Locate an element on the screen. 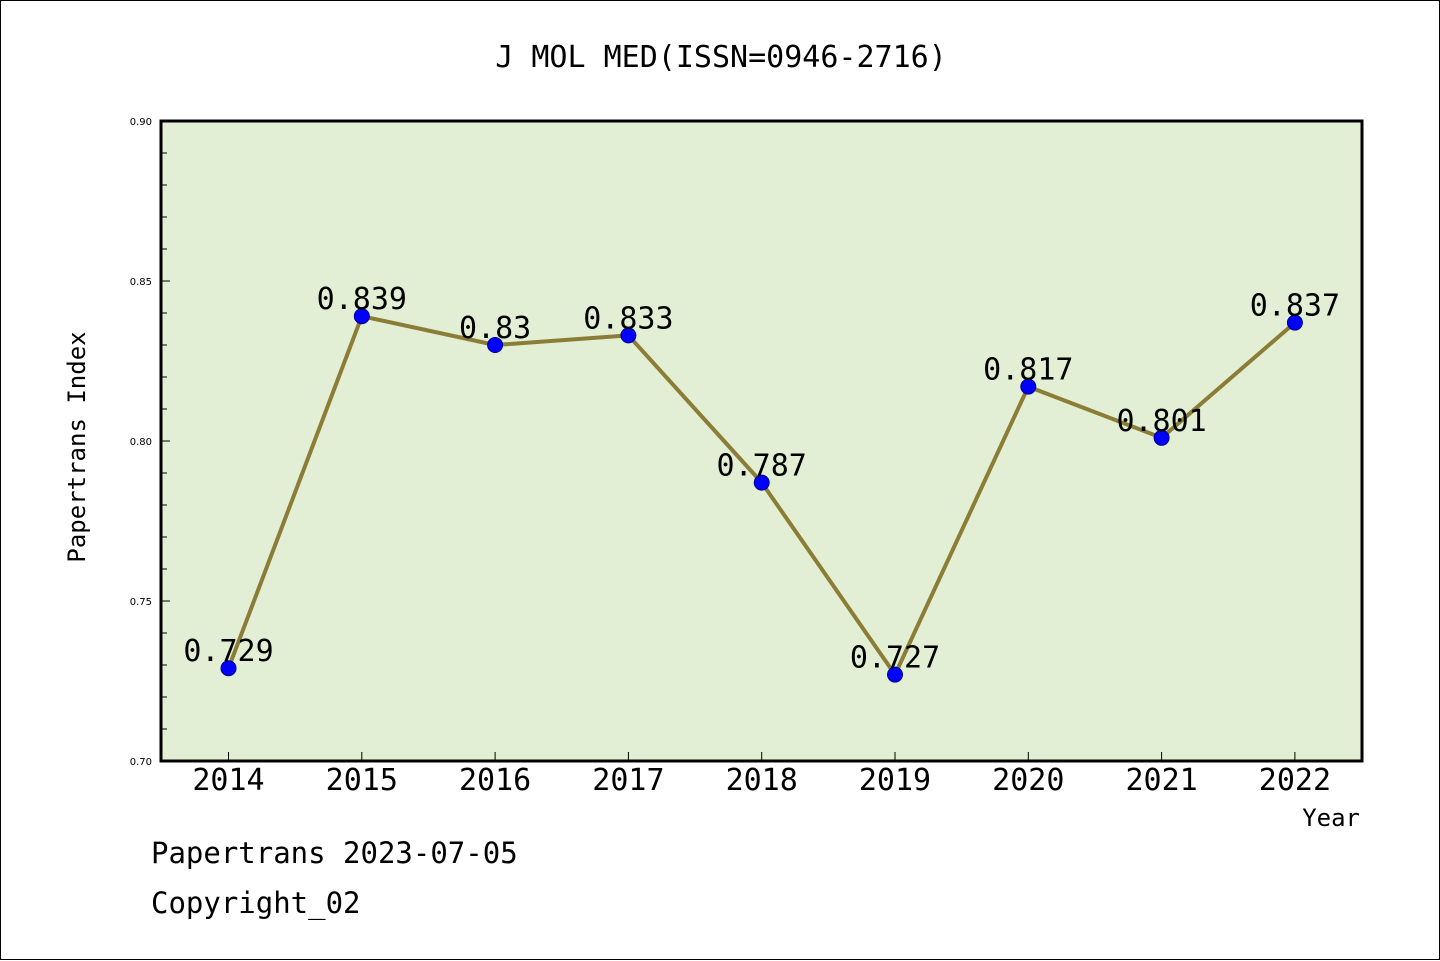  x-tick-label: 2021 is located at coordinates (1161, 780).